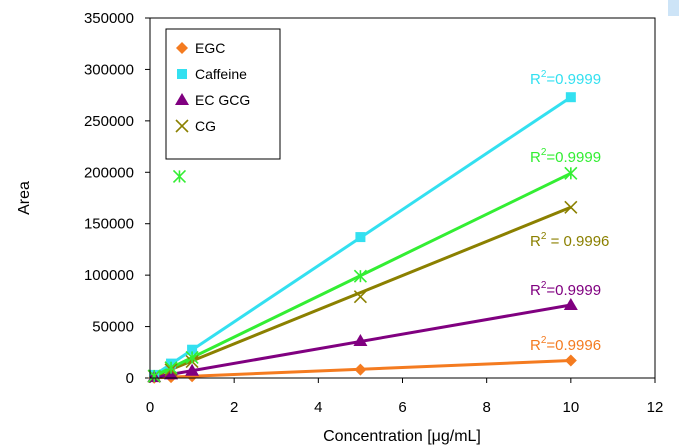 The height and width of the screenshot is (448, 679). I want to click on legend-label-2: EC GCG, so click(222, 100).